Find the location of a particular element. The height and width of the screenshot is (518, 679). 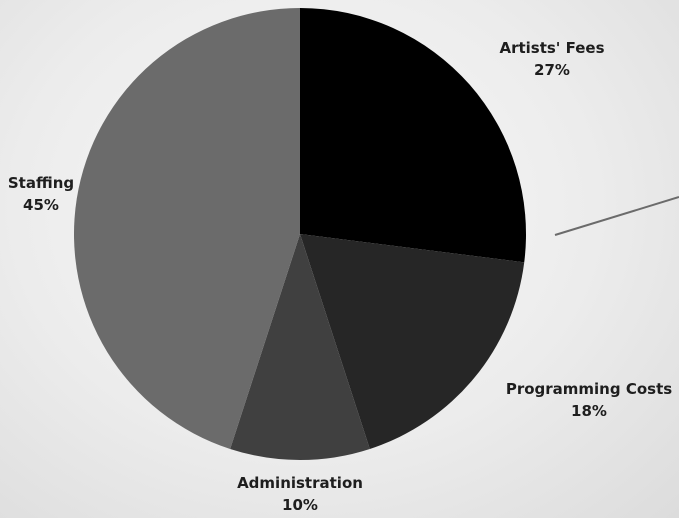

label-artists-fees: Artists' Fees 27% is located at coordinates (551, 59).